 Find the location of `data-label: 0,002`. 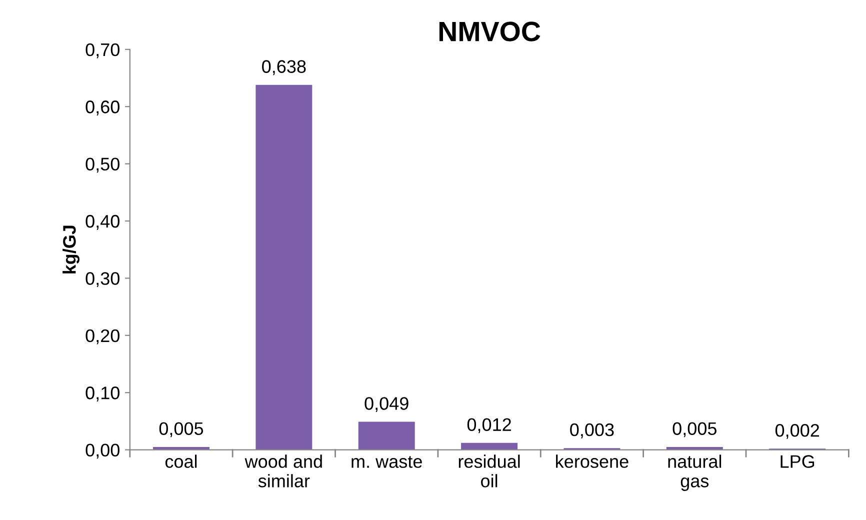

data-label: 0,002 is located at coordinates (797, 431).